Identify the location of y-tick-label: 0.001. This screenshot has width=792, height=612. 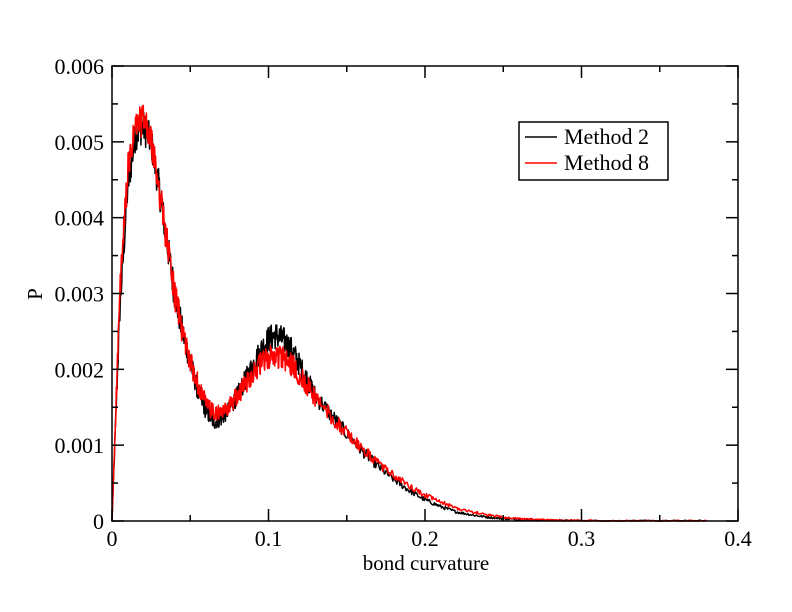
(80, 445).